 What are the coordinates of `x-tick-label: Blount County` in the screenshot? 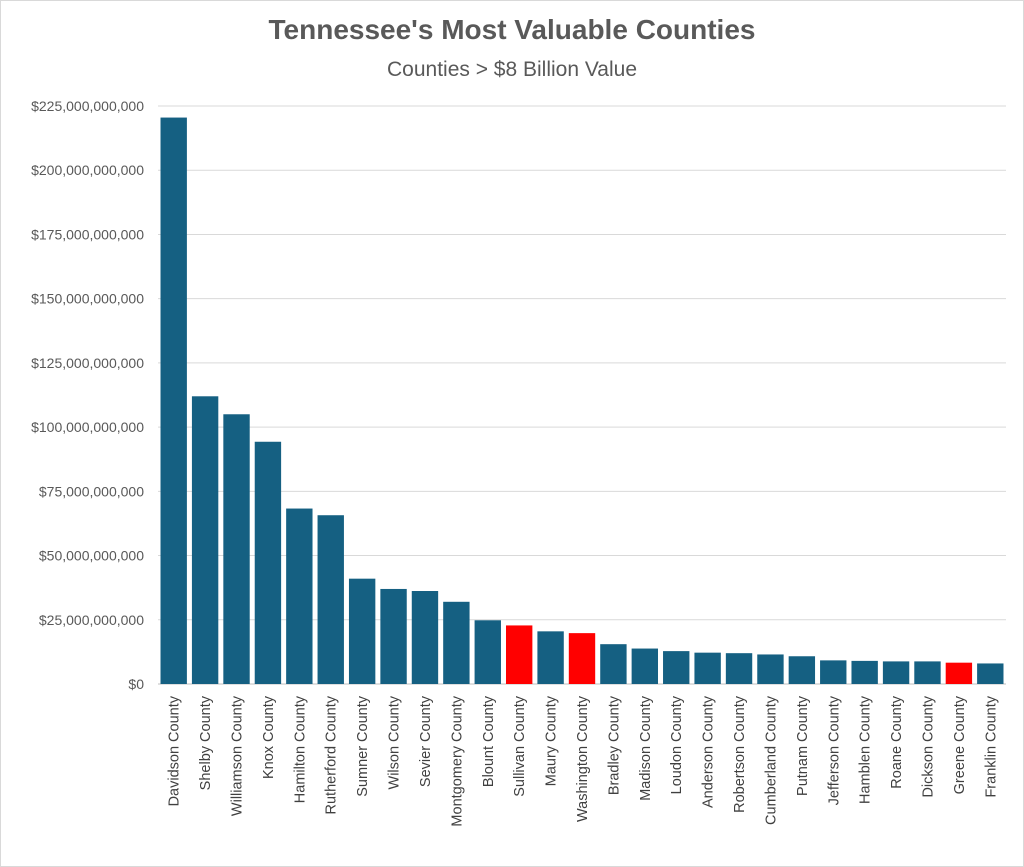 It's located at (489, 741).